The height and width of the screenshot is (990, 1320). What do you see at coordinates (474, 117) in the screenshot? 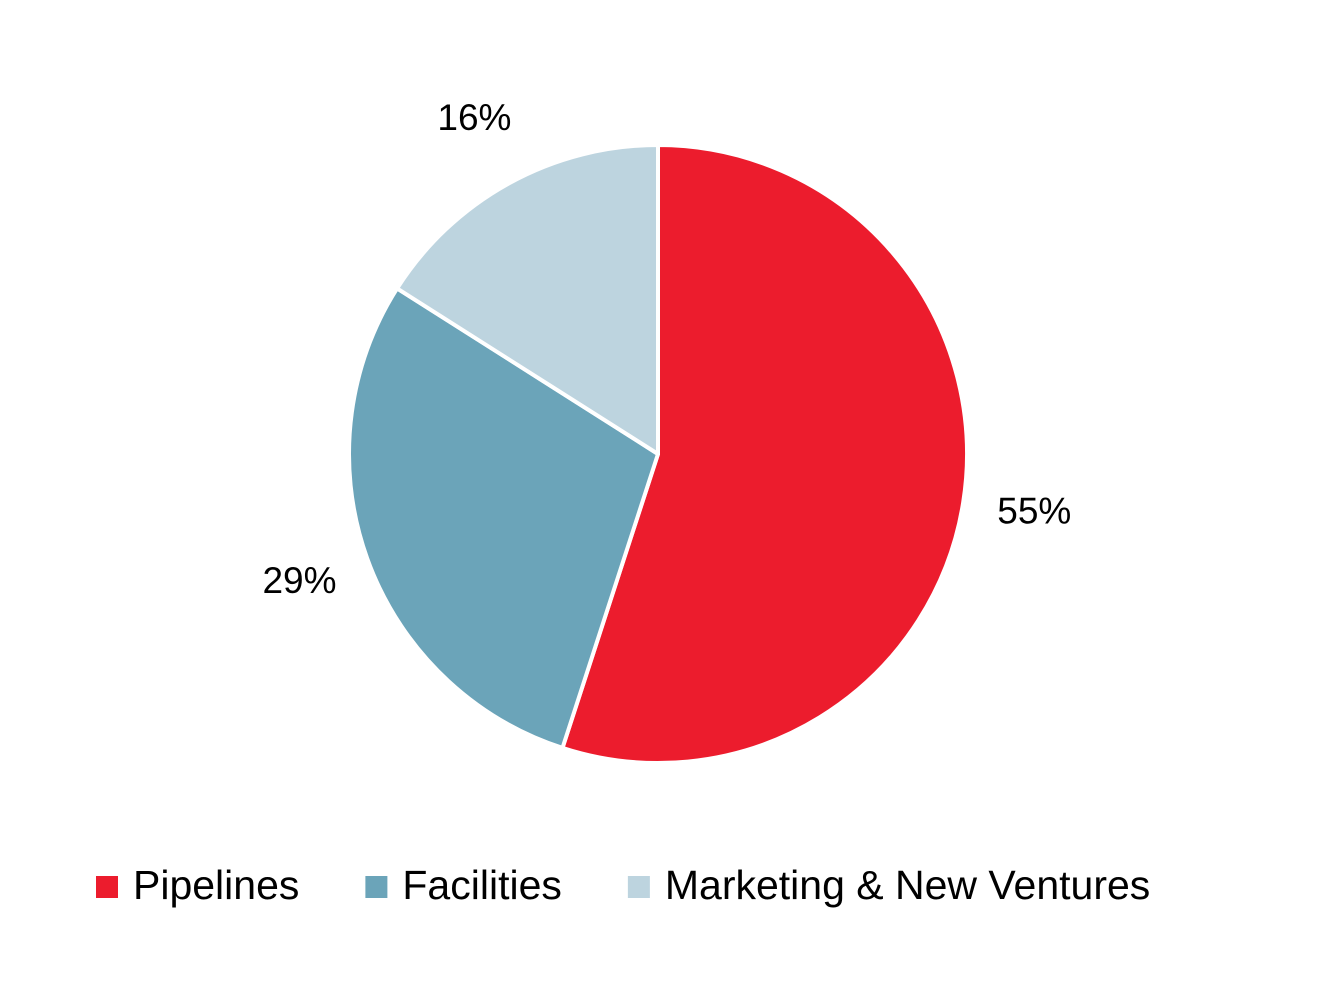
I see `data-label: 16%` at bounding box center [474, 117].